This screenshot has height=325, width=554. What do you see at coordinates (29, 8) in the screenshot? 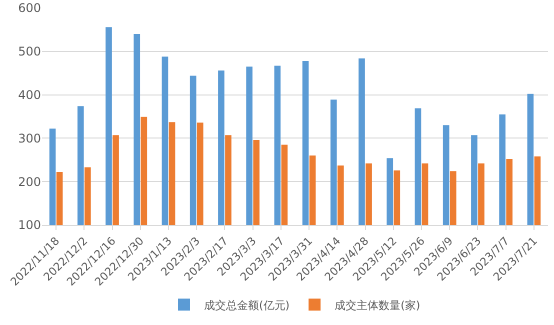
I see `y-tick-label: 600` at bounding box center [29, 8].